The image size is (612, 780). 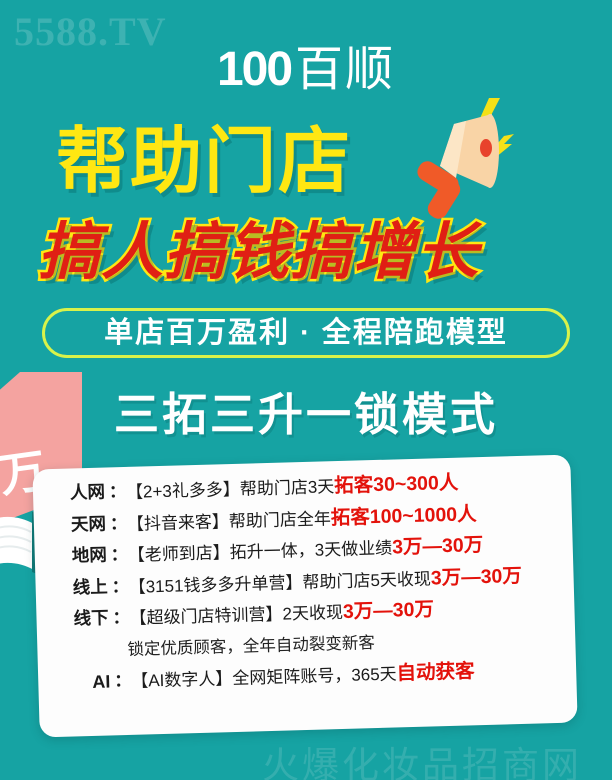 I want to click on megaphone-icon, so click(x=508, y=158).